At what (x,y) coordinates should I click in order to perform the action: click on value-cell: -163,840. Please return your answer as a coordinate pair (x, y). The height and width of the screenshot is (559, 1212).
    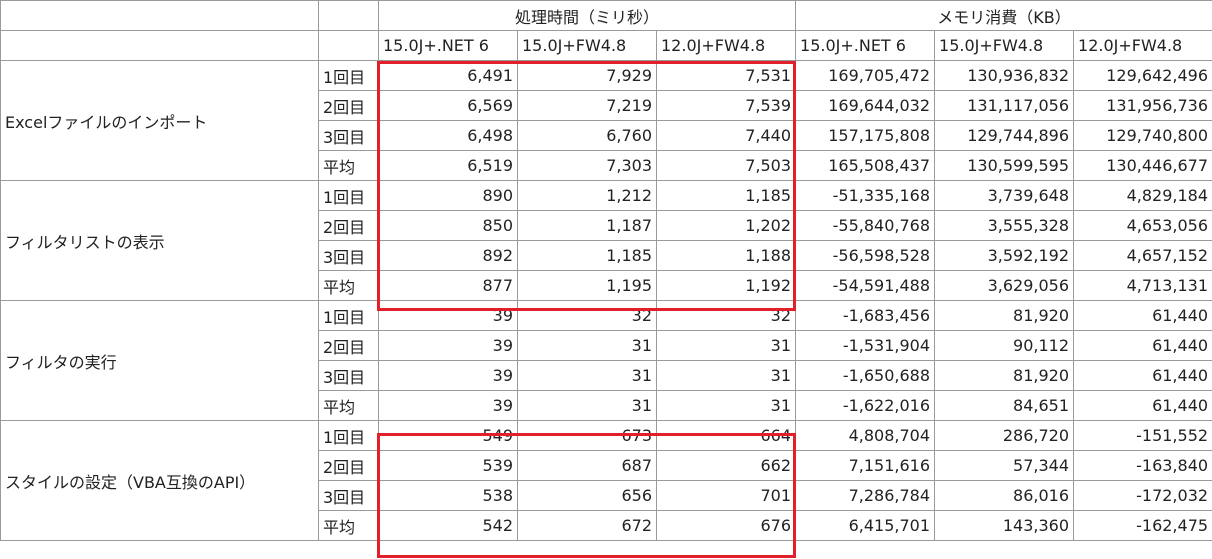
    Looking at the image, I should click on (1142, 465).